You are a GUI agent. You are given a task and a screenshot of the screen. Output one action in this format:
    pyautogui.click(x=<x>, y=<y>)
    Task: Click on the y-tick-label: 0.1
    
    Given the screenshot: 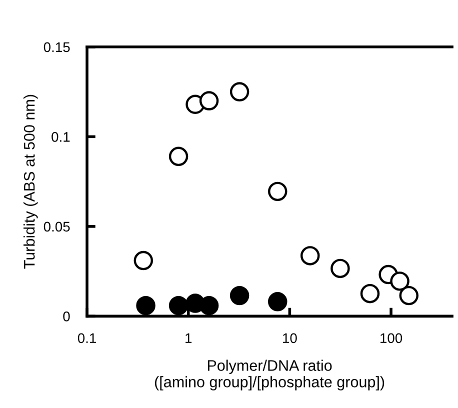 What is the action you would take?
    pyautogui.click(x=61, y=137)
    